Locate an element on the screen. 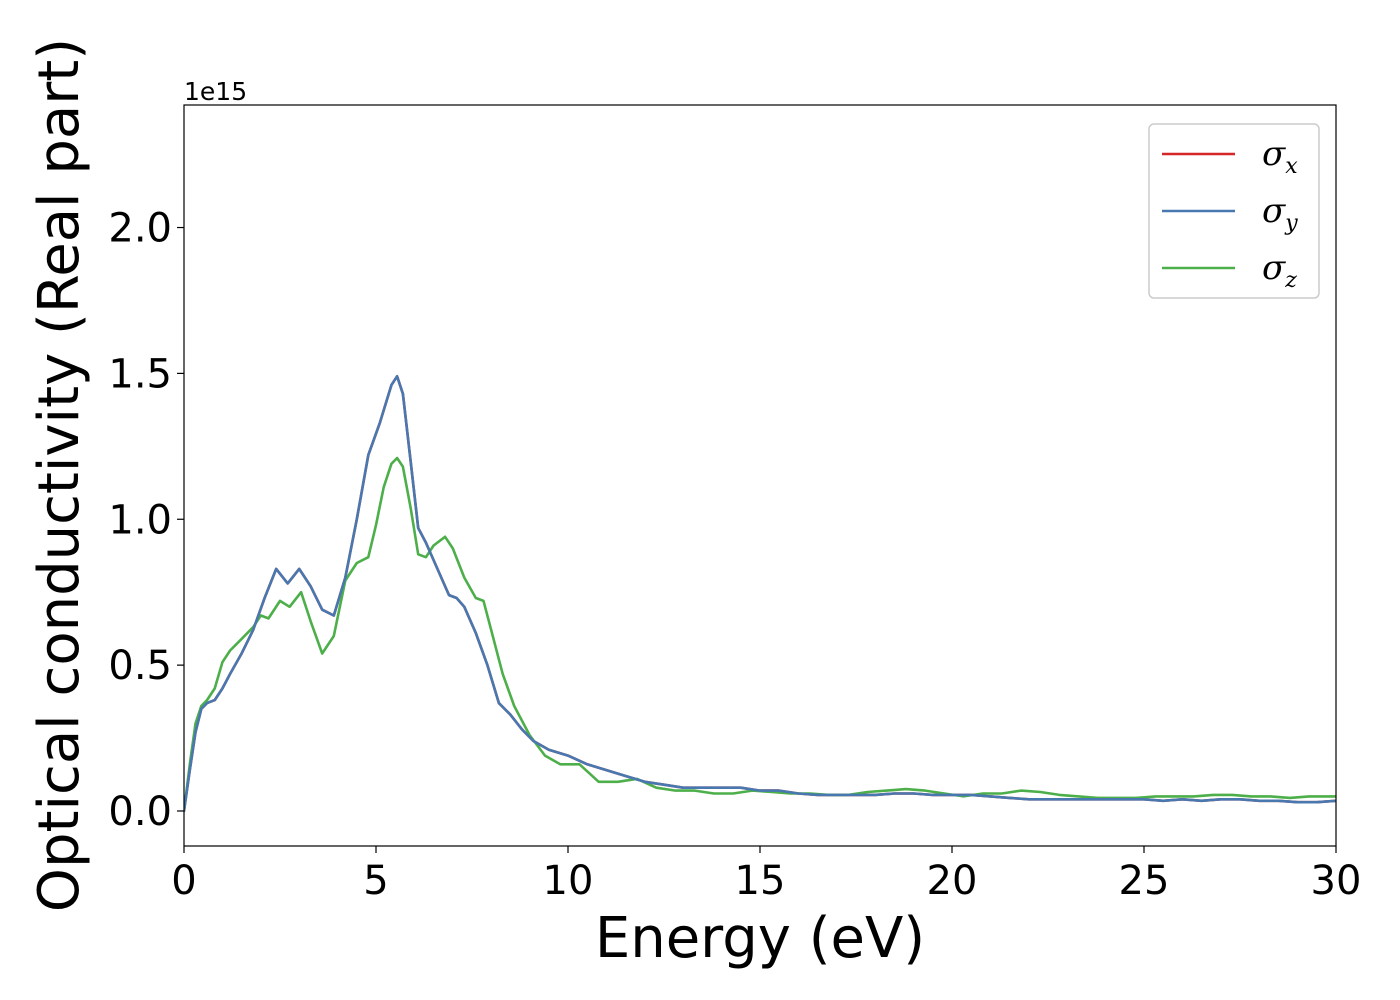 This screenshot has width=1400, height=1000. y-tick-label: 2.0 is located at coordinates (140, 229).